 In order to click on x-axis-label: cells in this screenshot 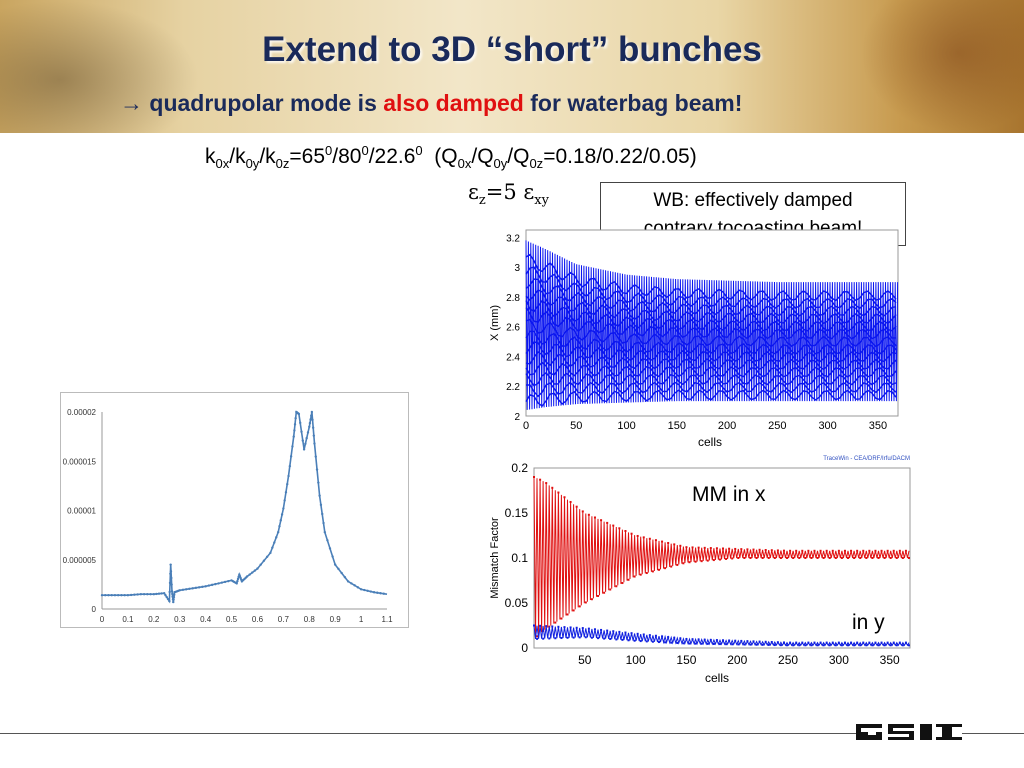, I will do `click(710, 442)`.